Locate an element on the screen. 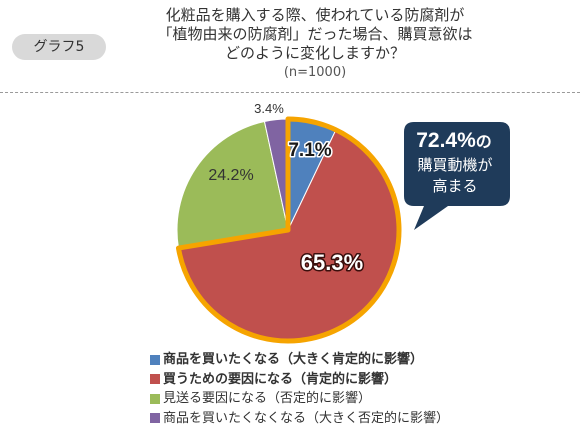 This screenshot has width=580, height=436. callout-percent: 72.4% is located at coordinates (446, 140).